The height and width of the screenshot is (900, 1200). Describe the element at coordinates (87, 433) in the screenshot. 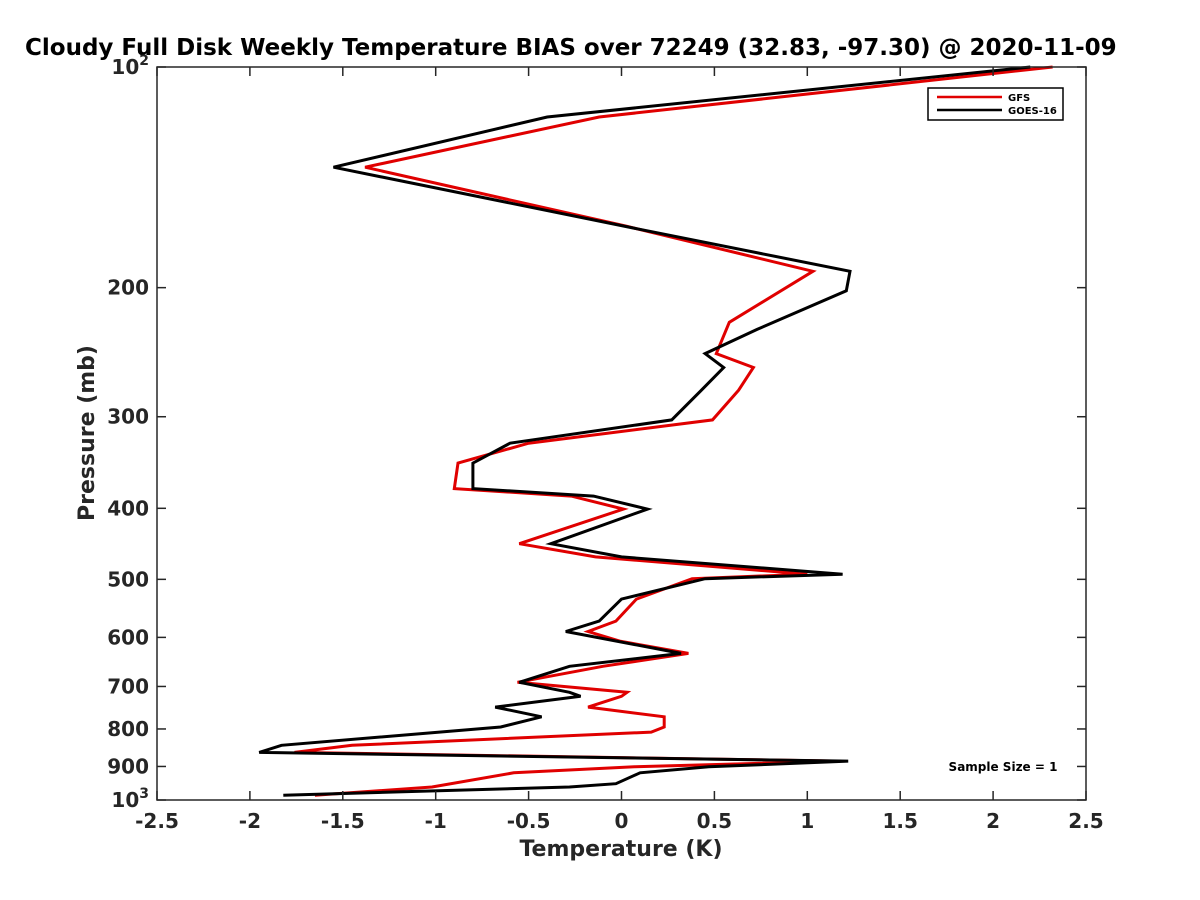

I see `y-axis-label: Pressure (mb)` at that location.